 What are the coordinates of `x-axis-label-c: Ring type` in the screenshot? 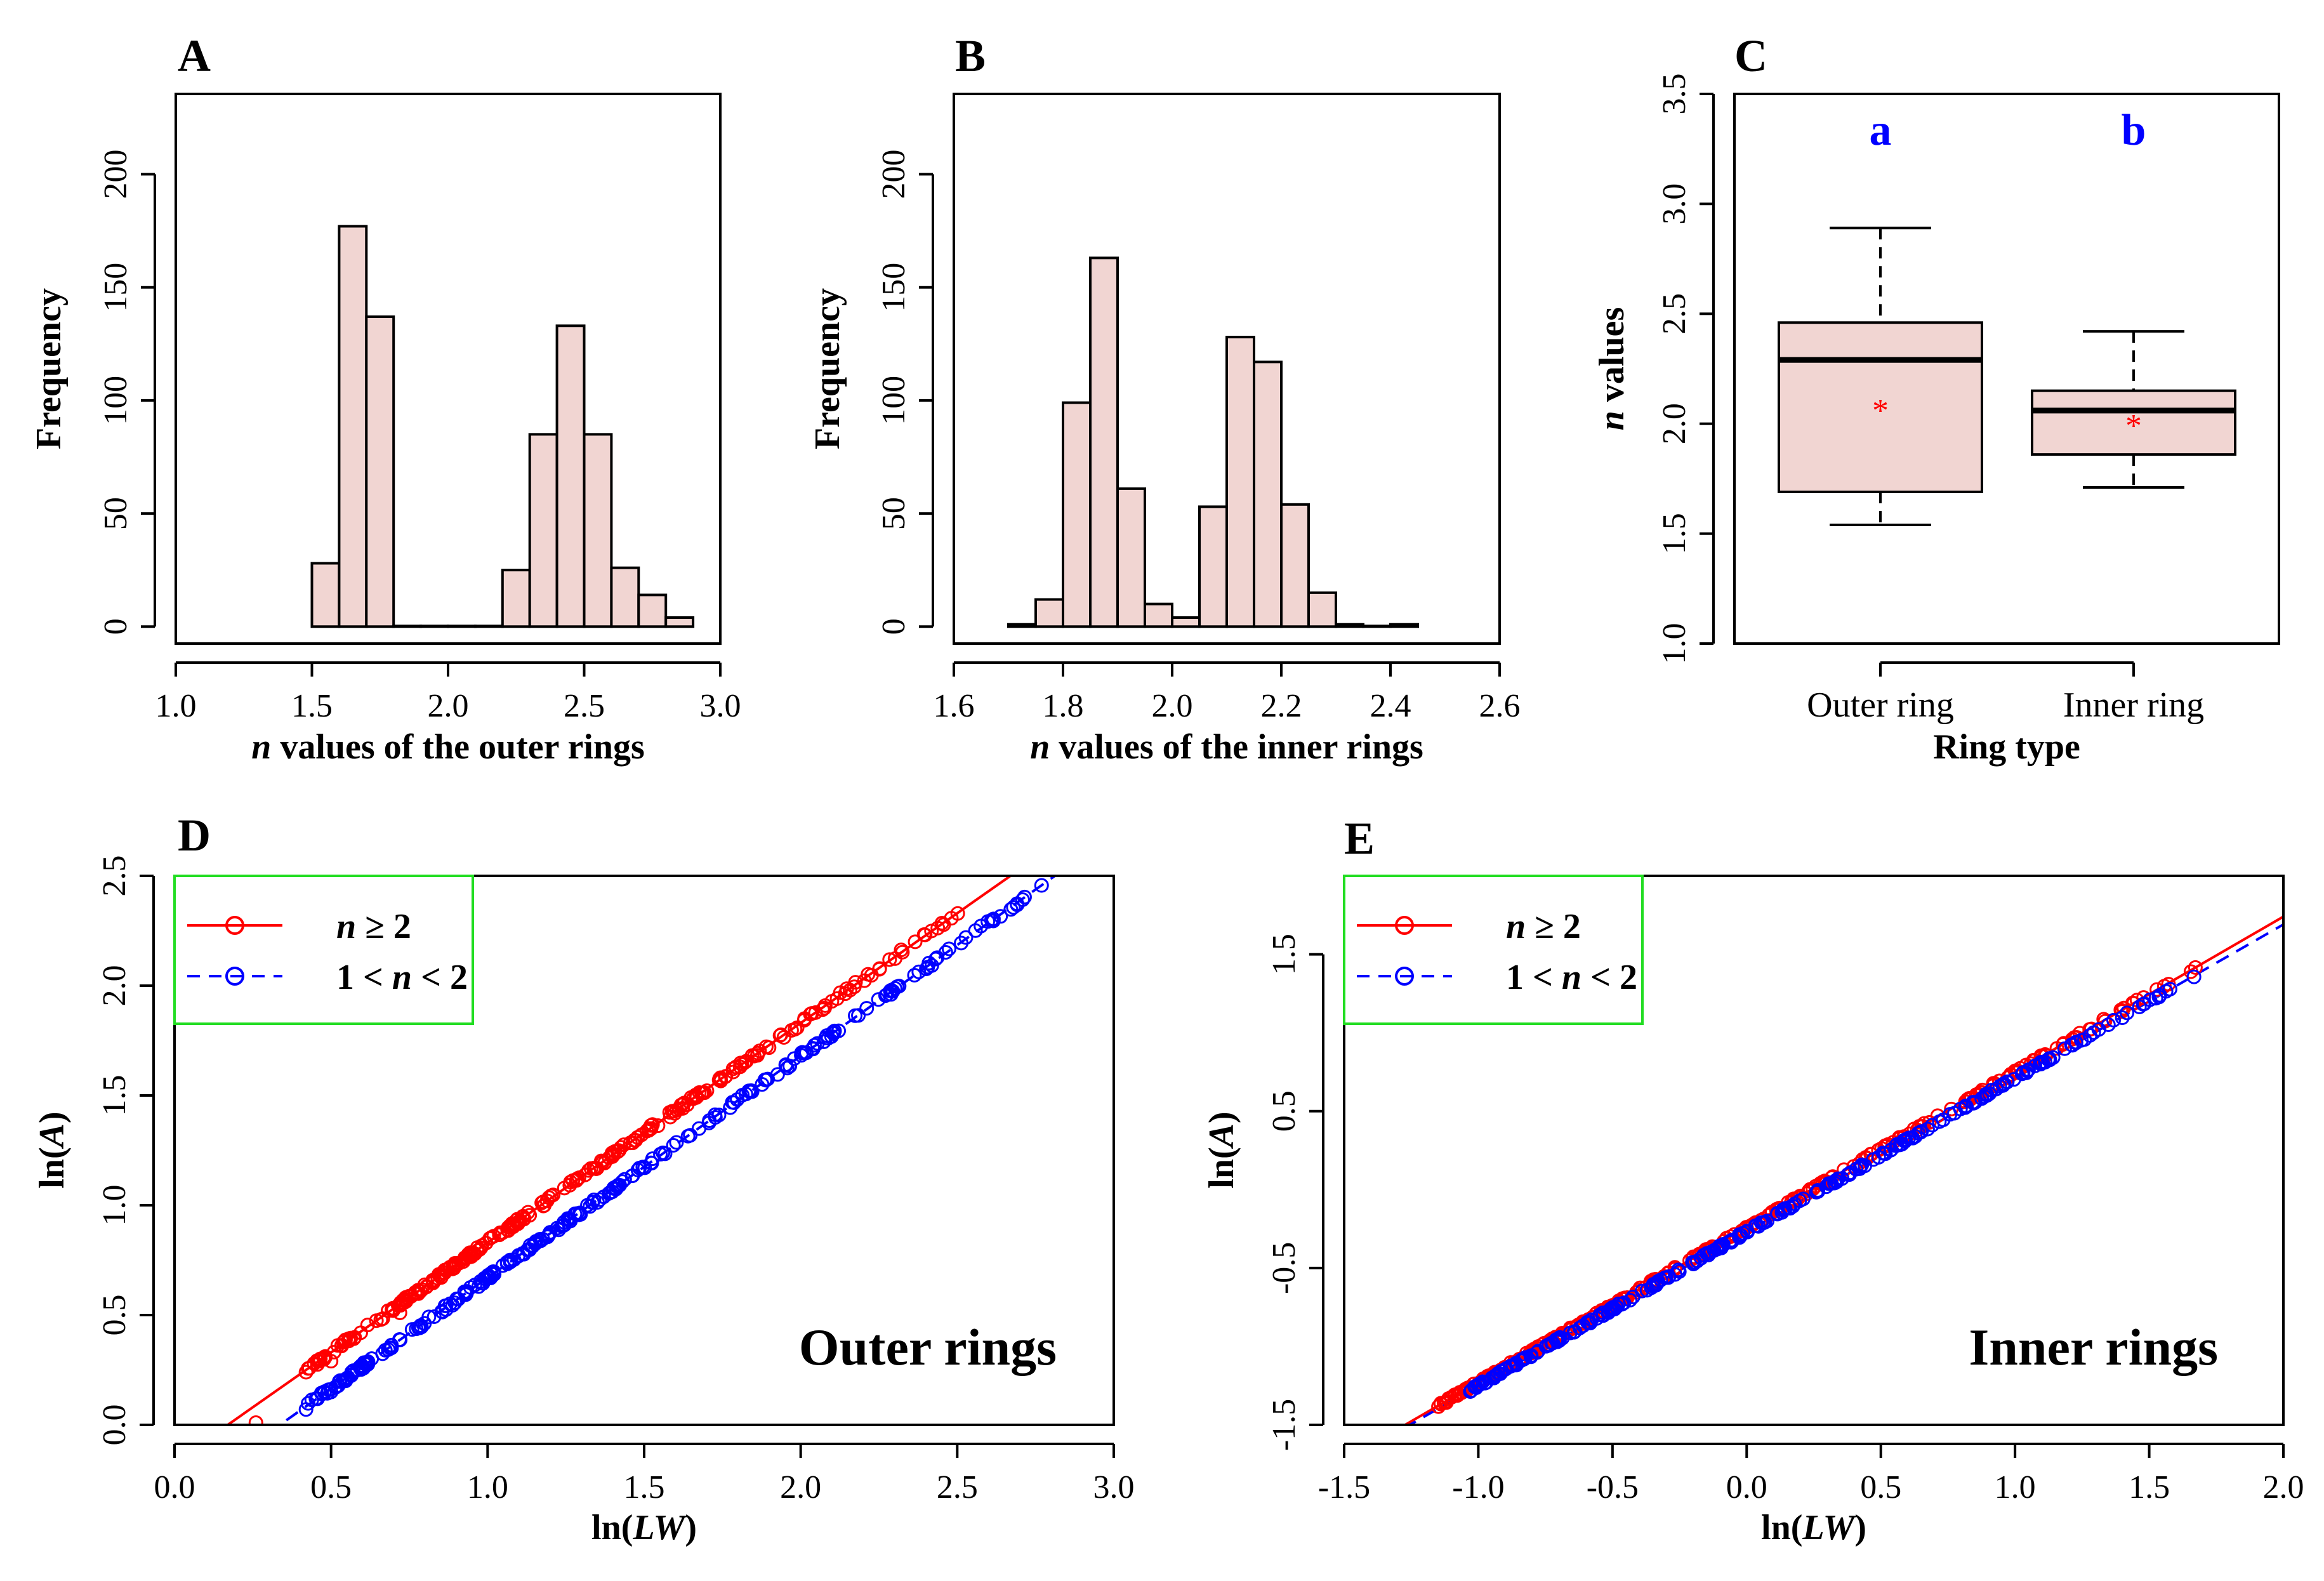 It's located at (2006, 747).